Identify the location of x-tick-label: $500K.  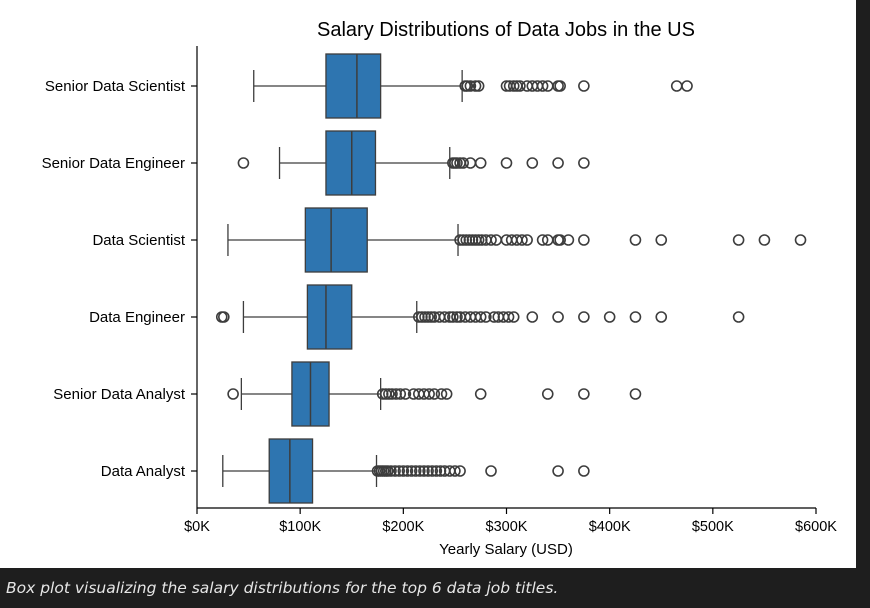
(713, 527).